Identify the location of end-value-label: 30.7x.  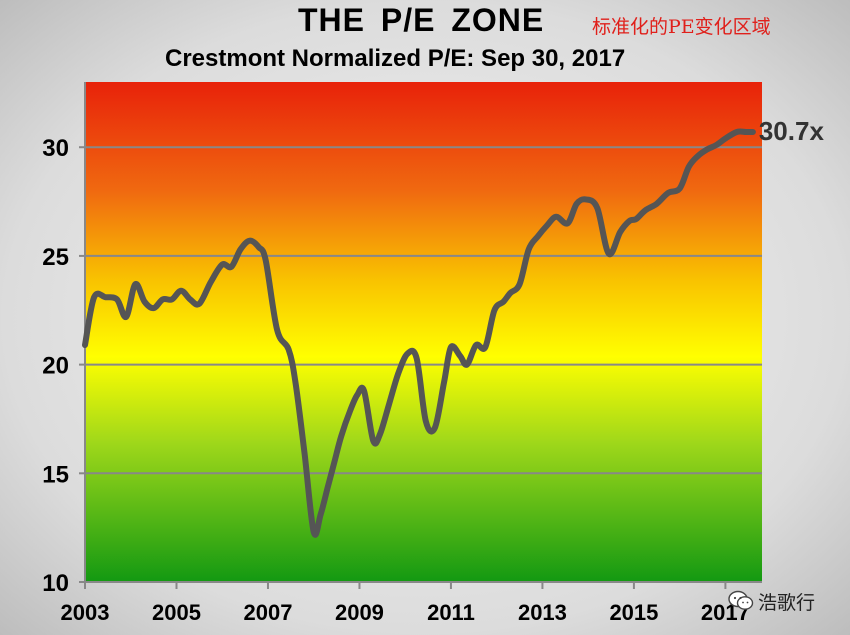
(792, 131).